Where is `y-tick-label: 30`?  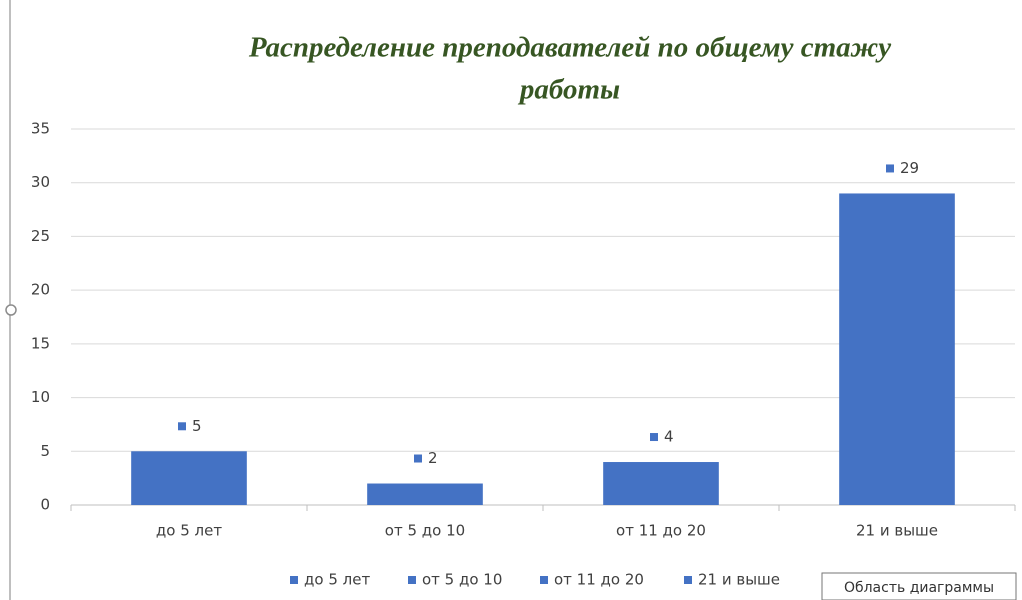
y-tick-label: 30 is located at coordinates (40, 182).